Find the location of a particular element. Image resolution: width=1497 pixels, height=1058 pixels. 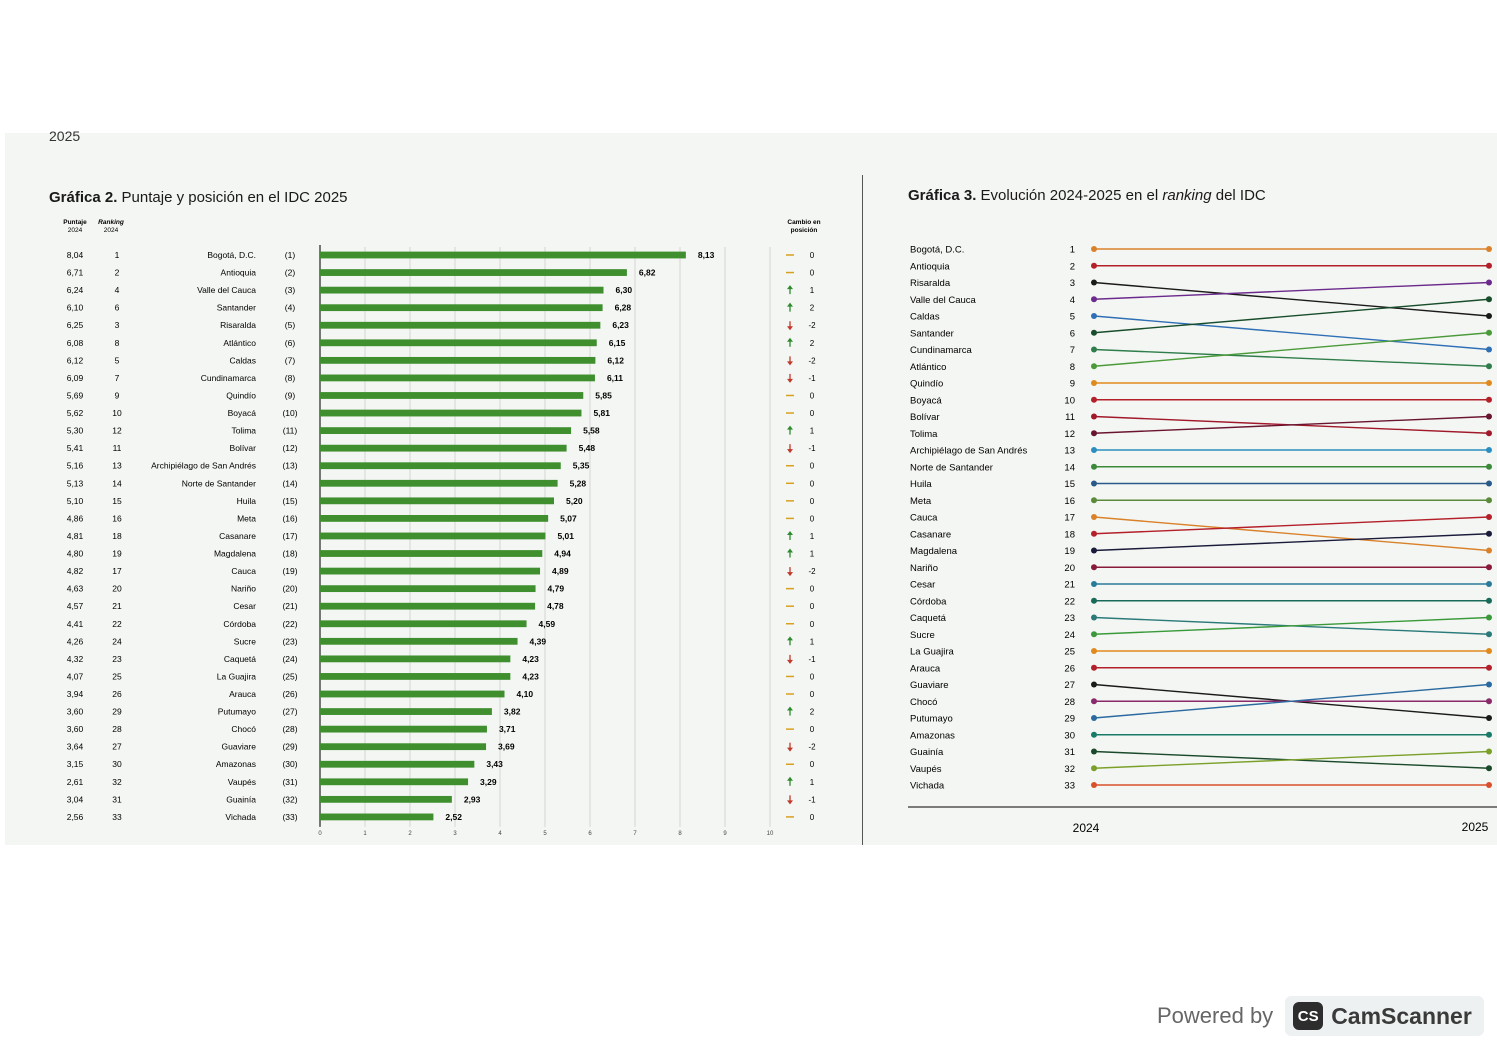

row-department-name: Bogotá, D.C. is located at coordinates (937, 250).